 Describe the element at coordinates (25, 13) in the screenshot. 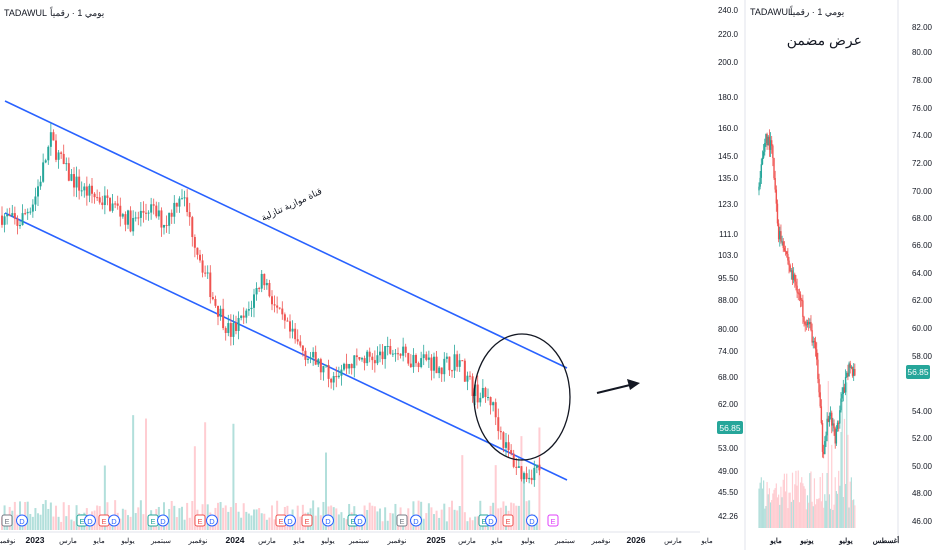

I see `main-symbol: TADAWUL` at that location.